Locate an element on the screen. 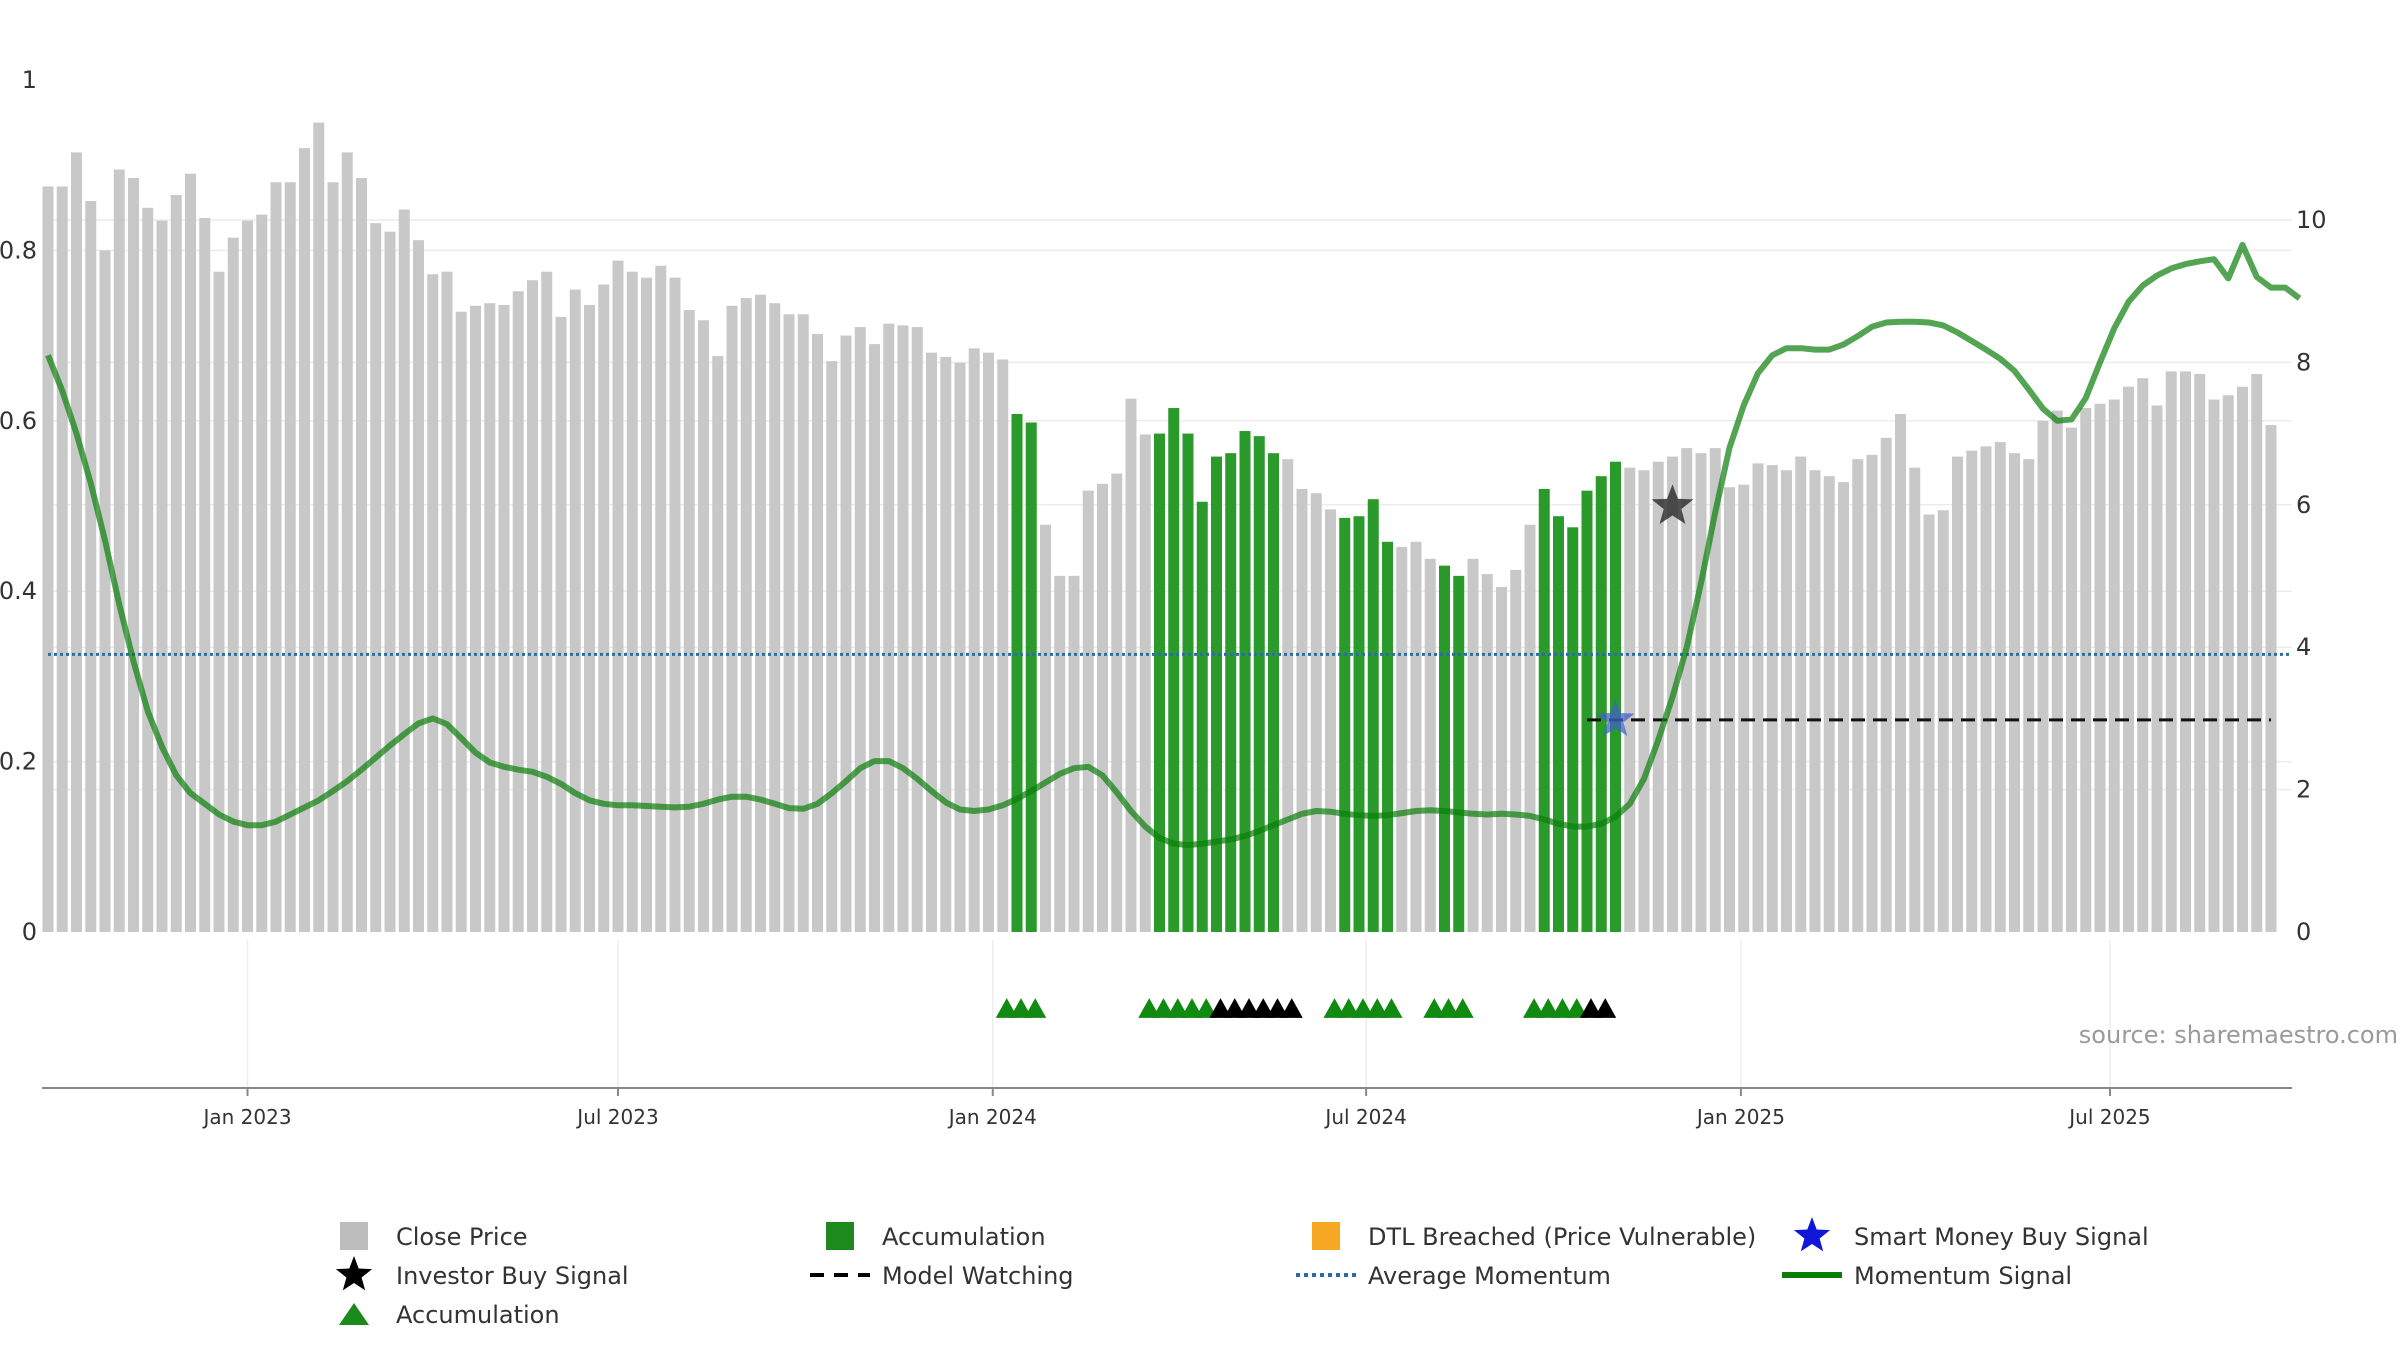  y-left-tick-label: 0 is located at coordinates (29, 932).